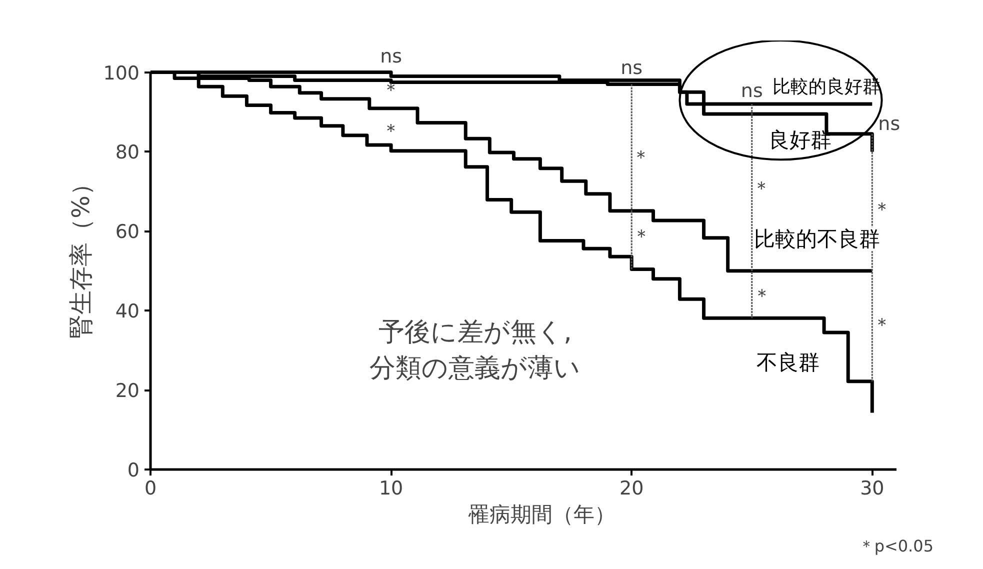  Describe the element at coordinates (826, 87) in the screenshot. I see `series-label: 比較的良好群` at that location.